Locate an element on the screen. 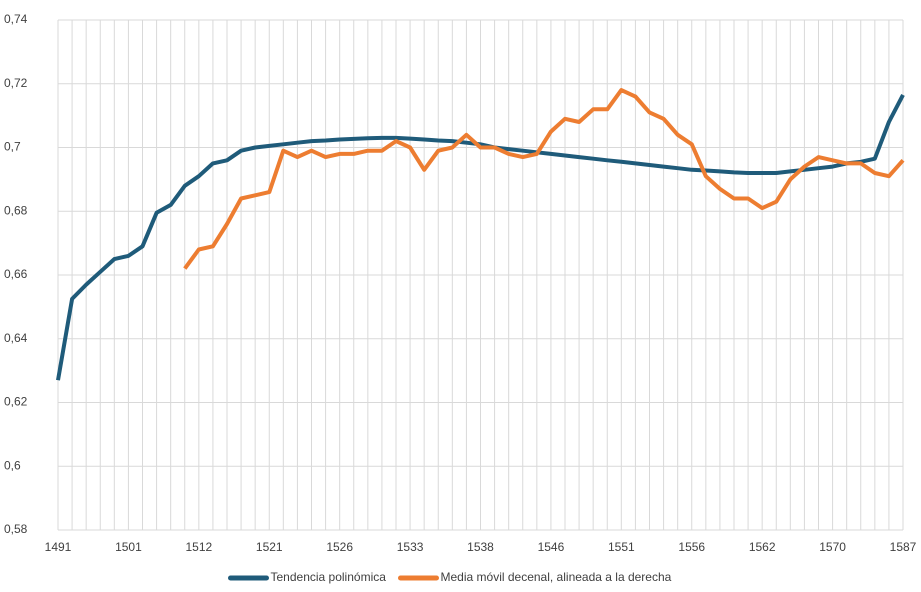  y-tick-label: 0,74 is located at coordinates (16, 19).